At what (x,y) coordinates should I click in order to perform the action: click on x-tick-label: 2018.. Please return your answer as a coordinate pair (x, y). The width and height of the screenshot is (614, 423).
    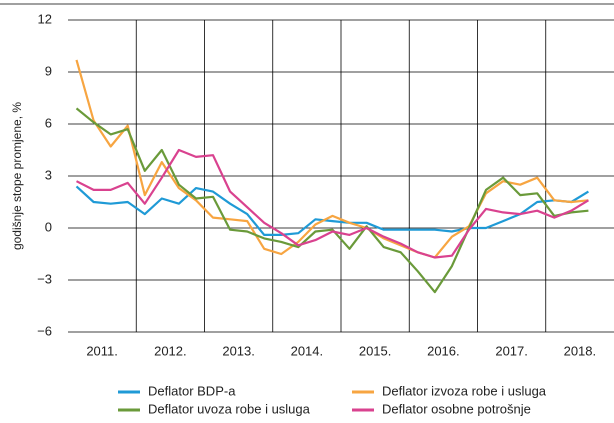
    Looking at the image, I should click on (580, 350).